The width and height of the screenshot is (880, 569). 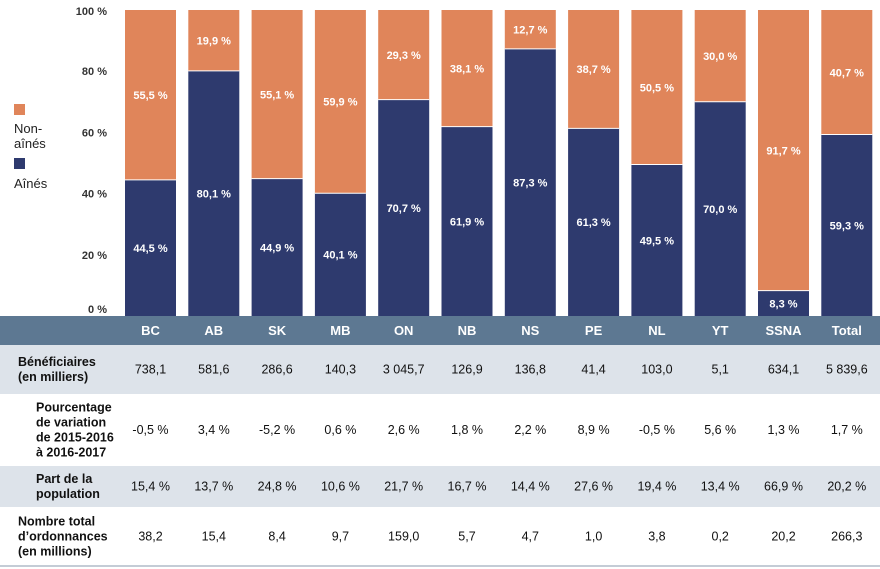 What do you see at coordinates (467, 222) in the screenshot?
I see `data-label-aines: 61,9 %` at bounding box center [467, 222].